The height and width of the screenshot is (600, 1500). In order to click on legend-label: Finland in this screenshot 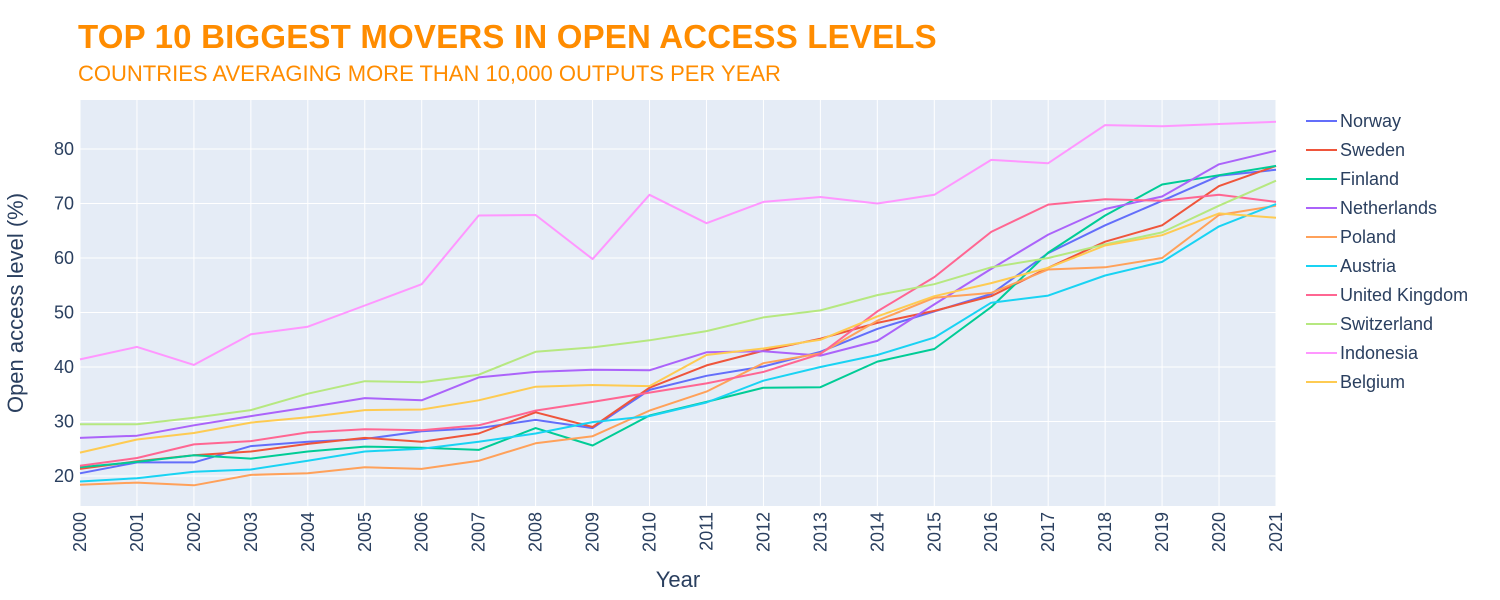, I will do `click(1369, 179)`.